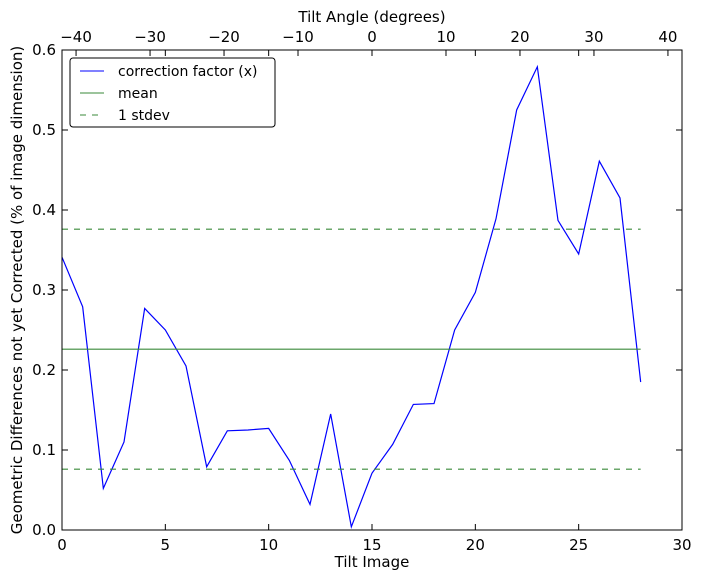 The height and width of the screenshot is (583, 701). What do you see at coordinates (44, 210) in the screenshot?
I see `y-tick-label: 0.4` at bounding box center [44, 210].